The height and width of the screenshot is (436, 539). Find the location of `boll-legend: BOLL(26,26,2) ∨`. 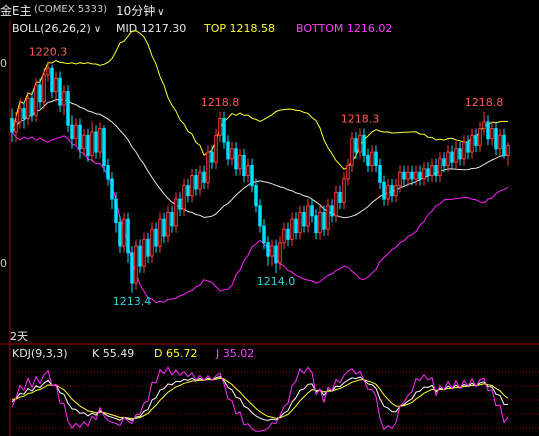

boll-legend: BOLL(26,26,2) ∨ is located at coordinates (56, 28).